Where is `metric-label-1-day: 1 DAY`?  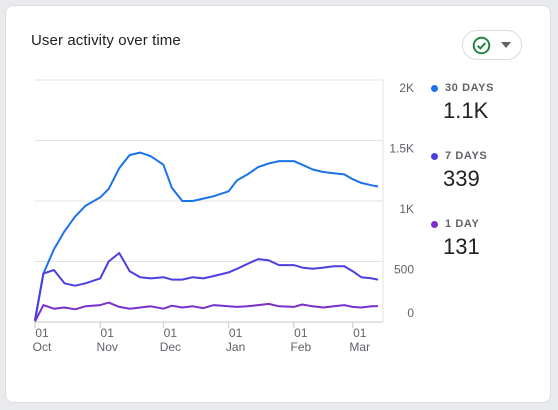 metric-label-1-day: 1 DAY is located at coordinates (462, 224).